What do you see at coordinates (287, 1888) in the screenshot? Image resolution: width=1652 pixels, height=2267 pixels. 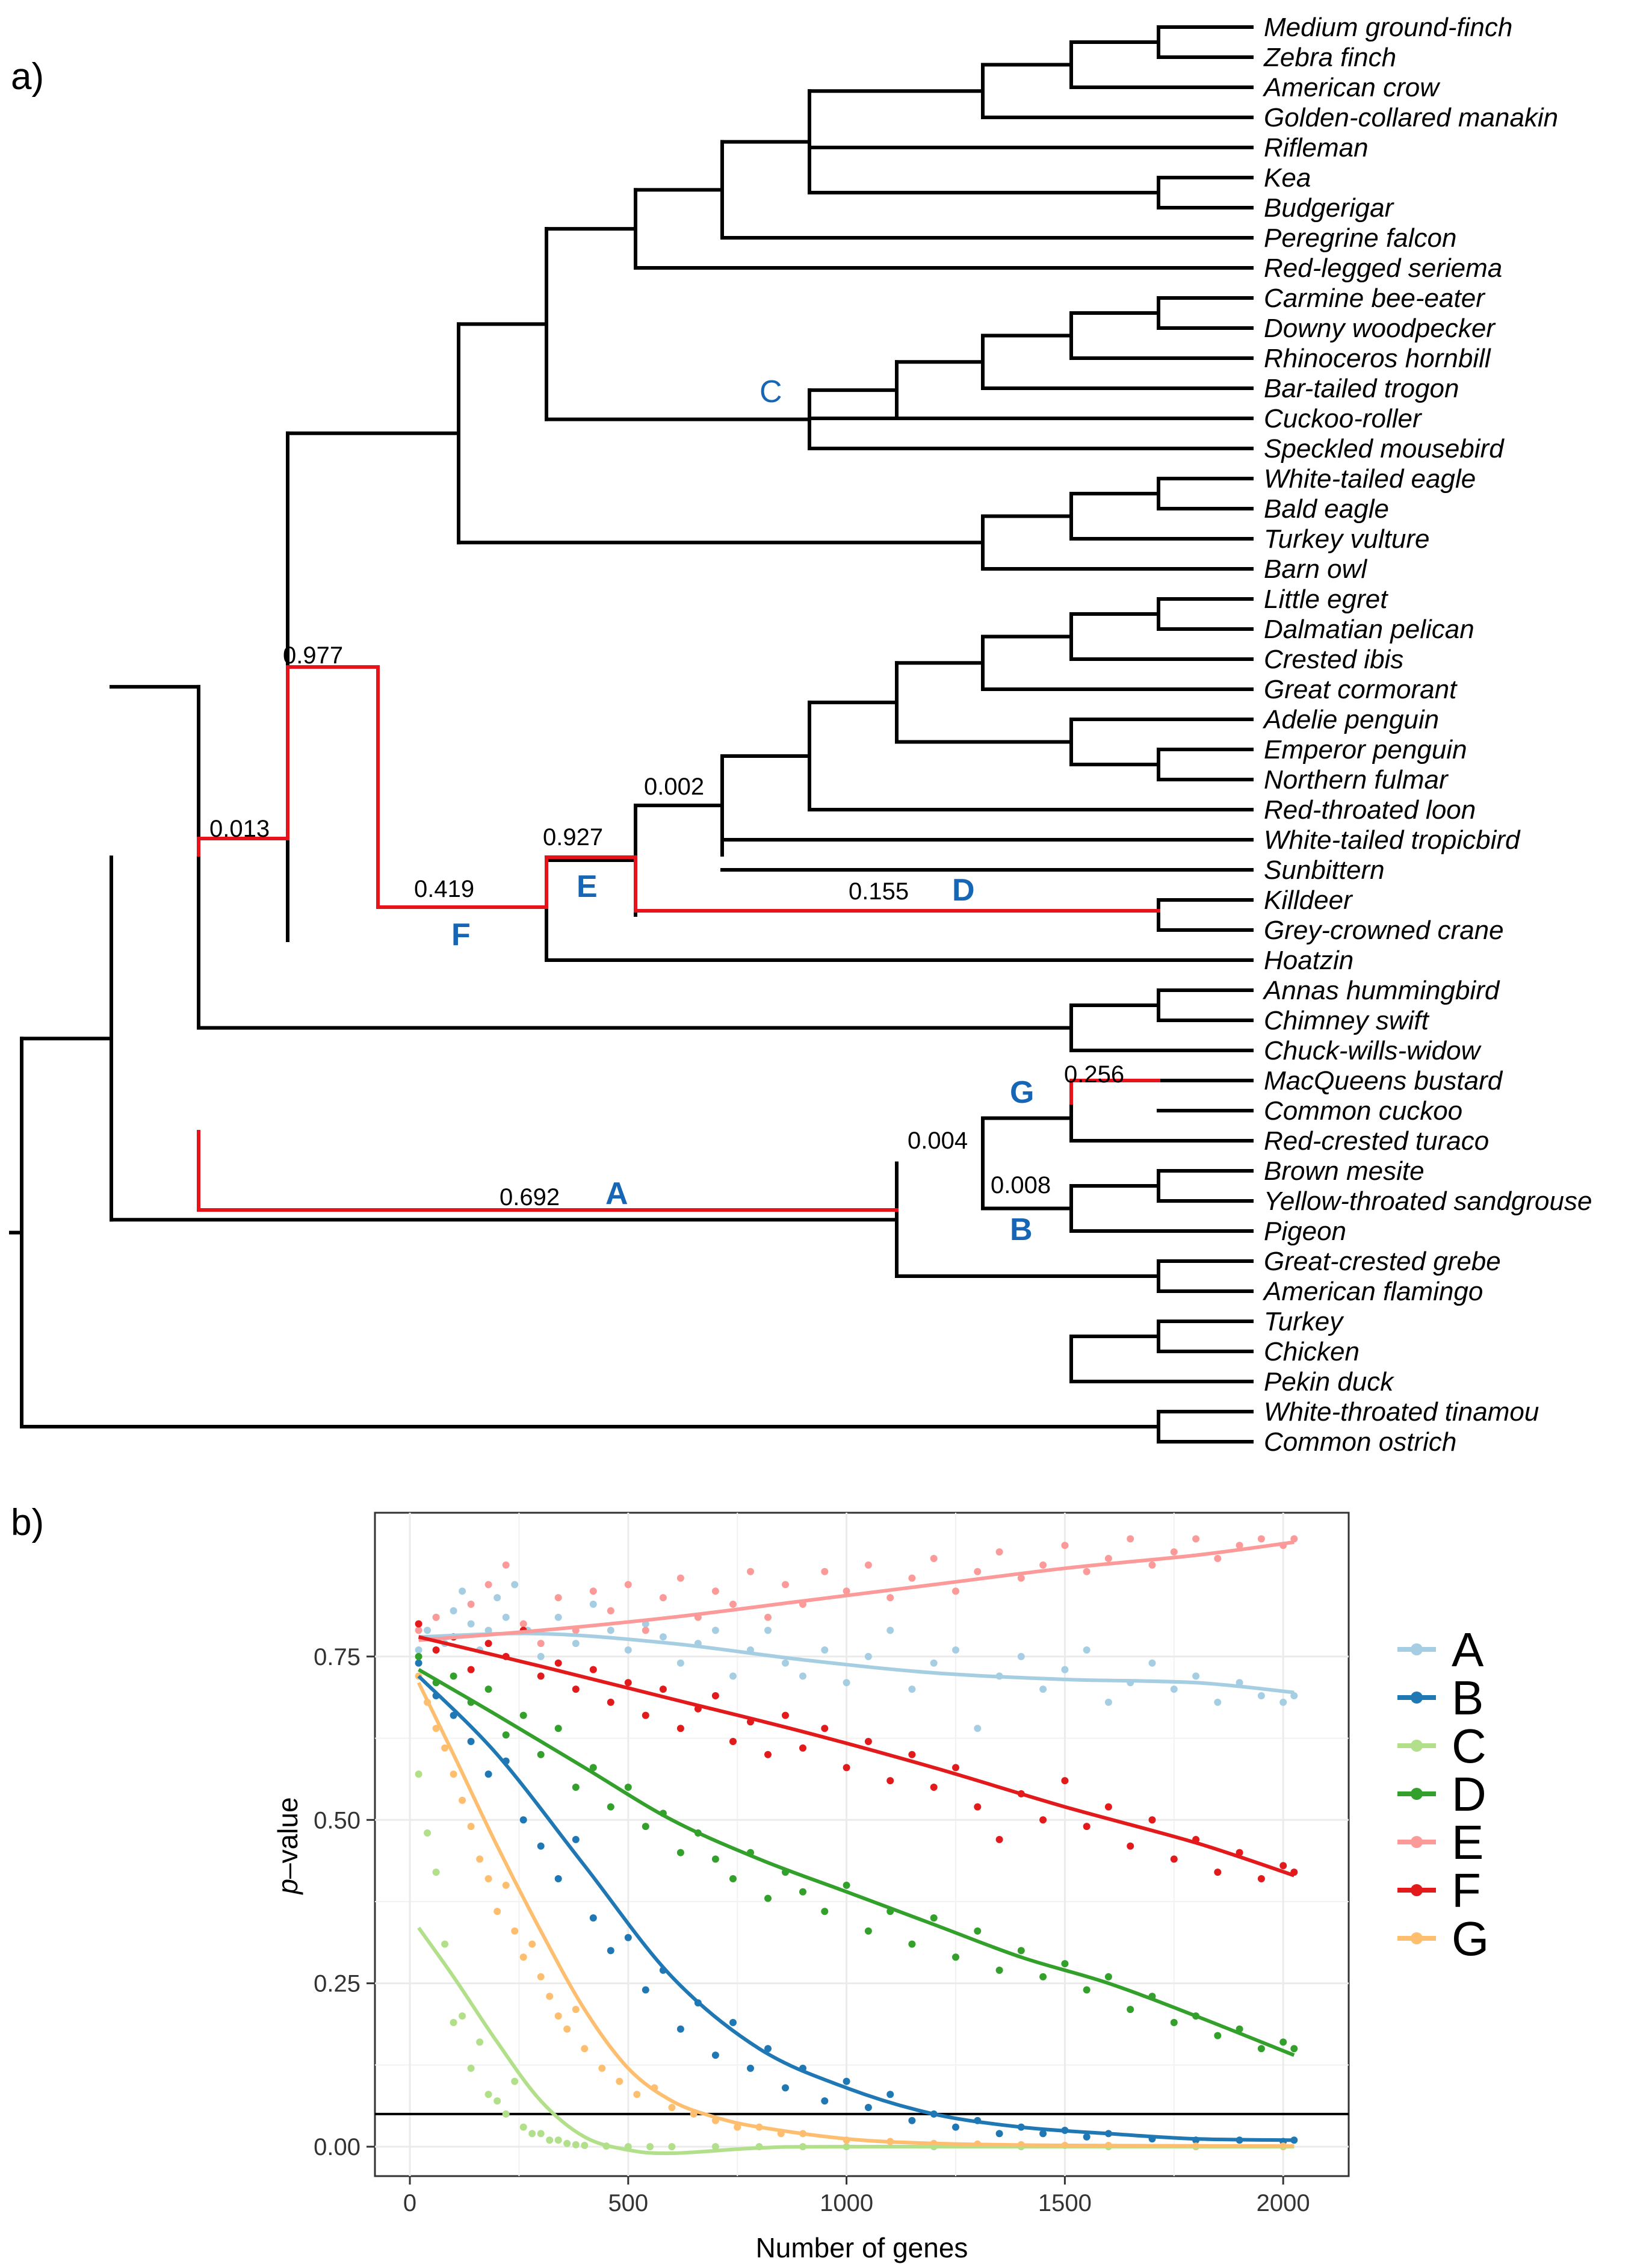 I see `y-axis-title-italic: p` at bounding box center [287, 1888].